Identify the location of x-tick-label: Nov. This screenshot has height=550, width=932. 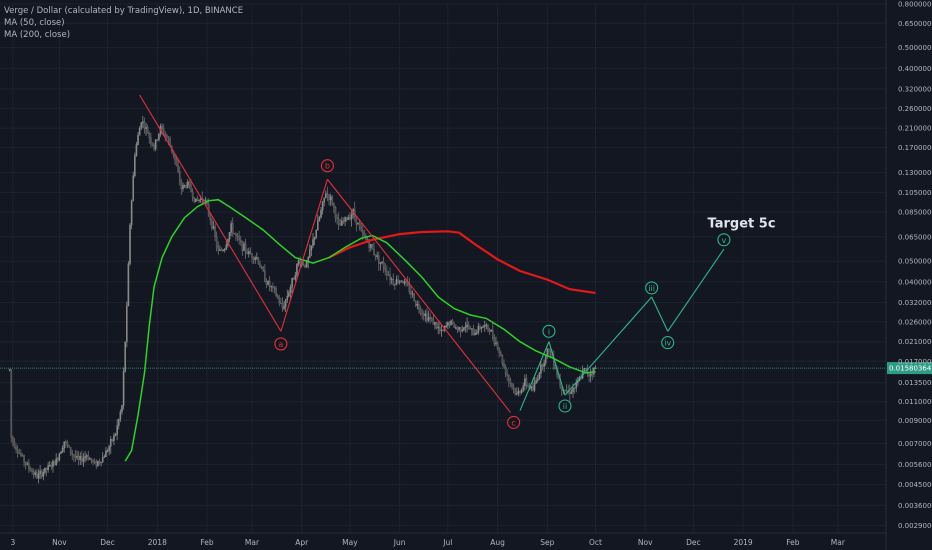
(645, 542).